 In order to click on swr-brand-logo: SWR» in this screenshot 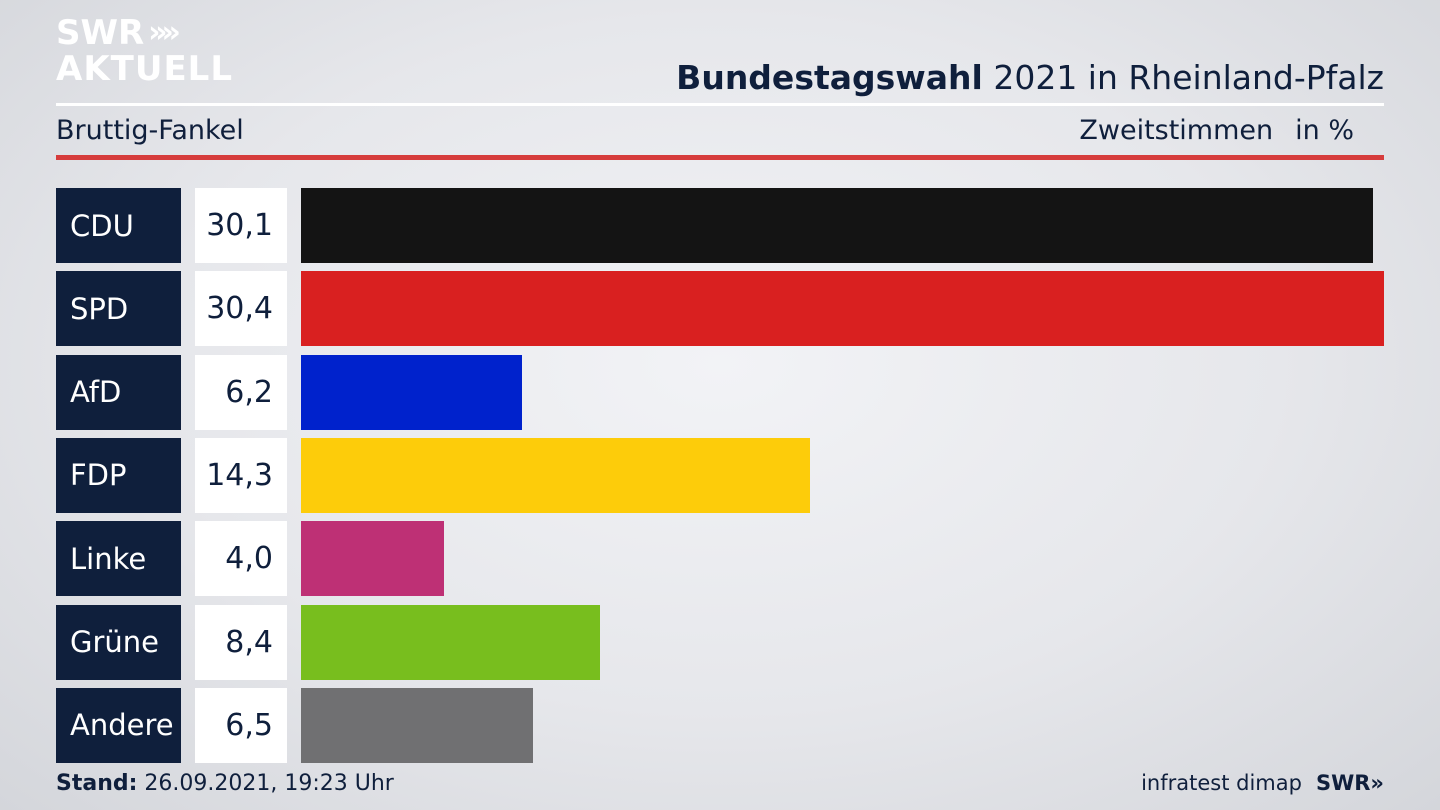, I will do `click(1349, 783)`.